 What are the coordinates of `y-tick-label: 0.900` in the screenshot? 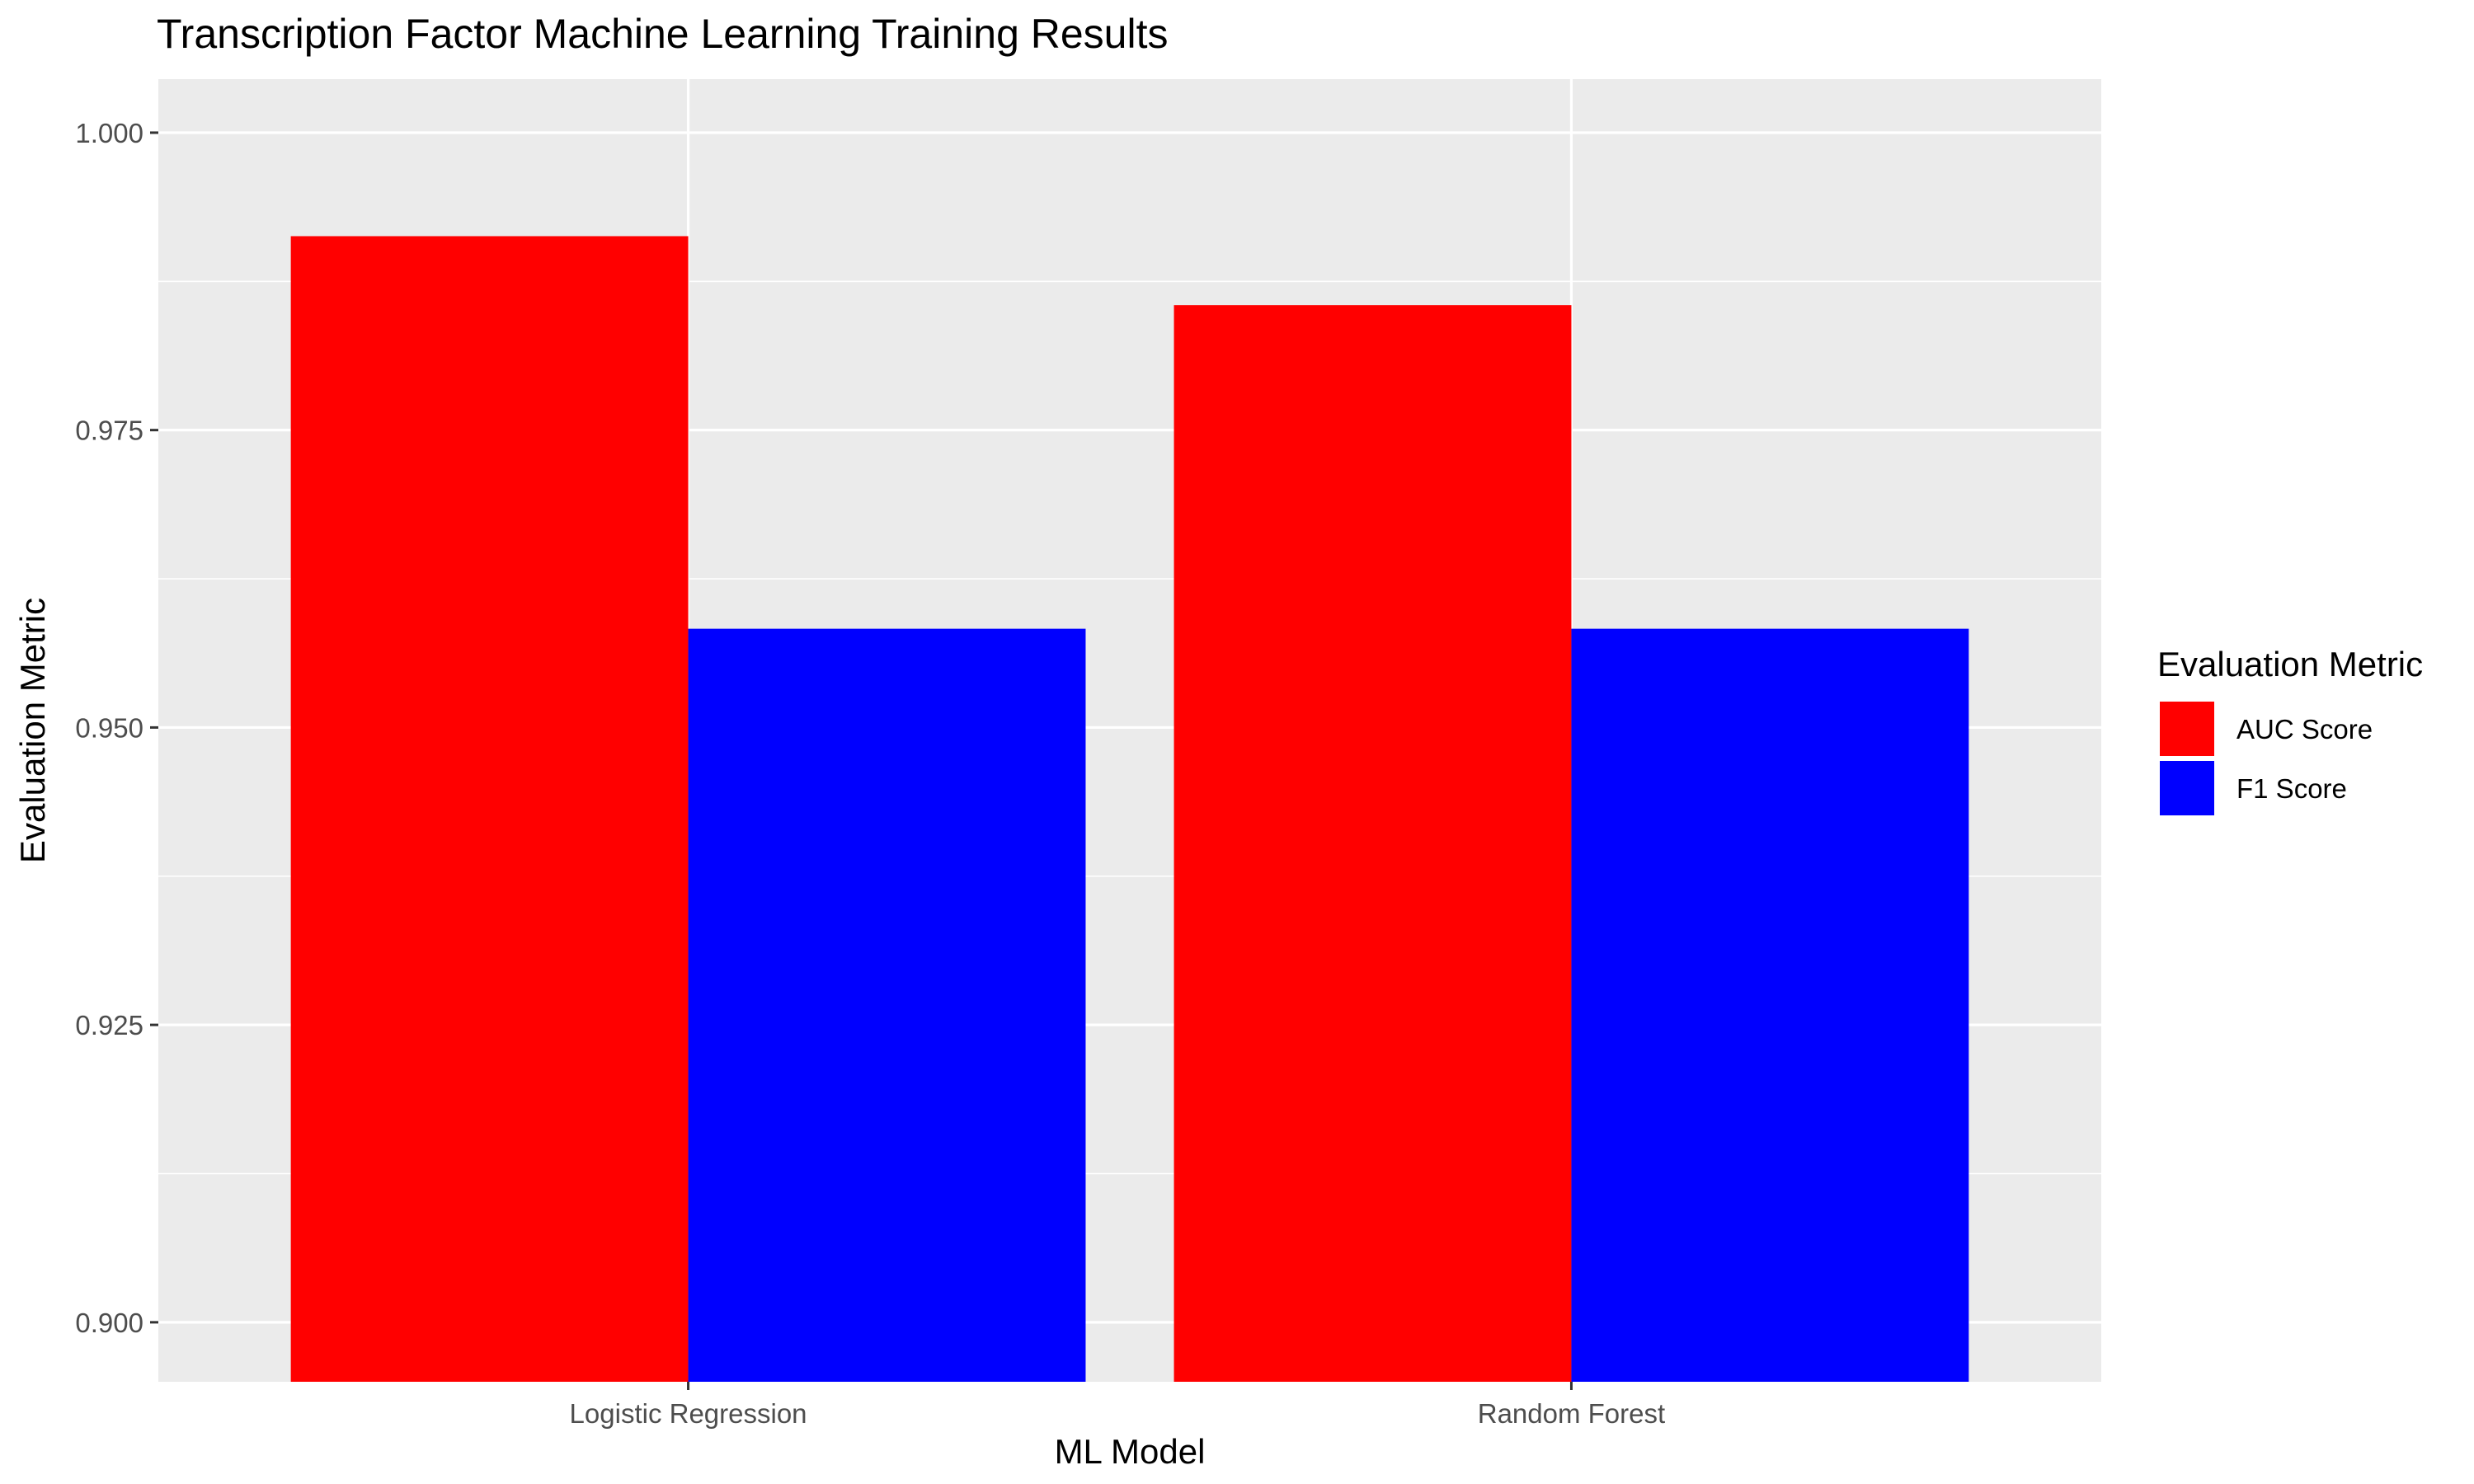 It's located at (109, 1323).